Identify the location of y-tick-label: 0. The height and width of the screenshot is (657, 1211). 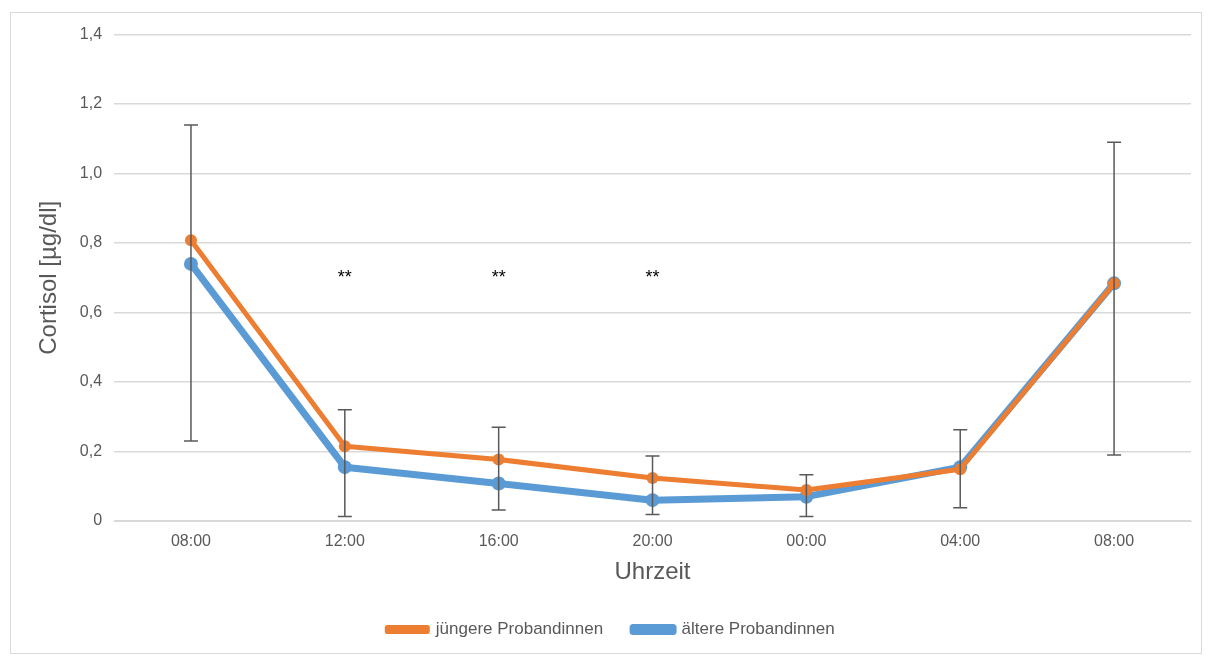
(98, 520).